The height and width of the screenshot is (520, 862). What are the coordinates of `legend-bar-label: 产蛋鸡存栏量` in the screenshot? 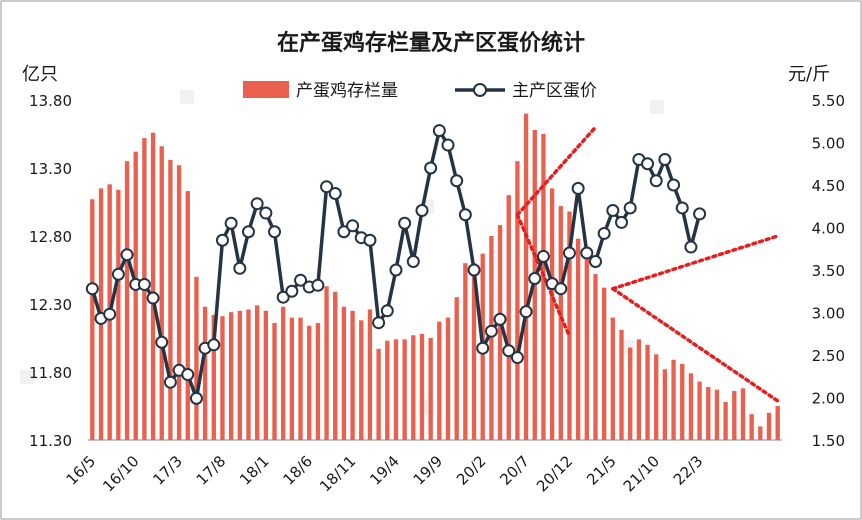 It's located at (347, 91).